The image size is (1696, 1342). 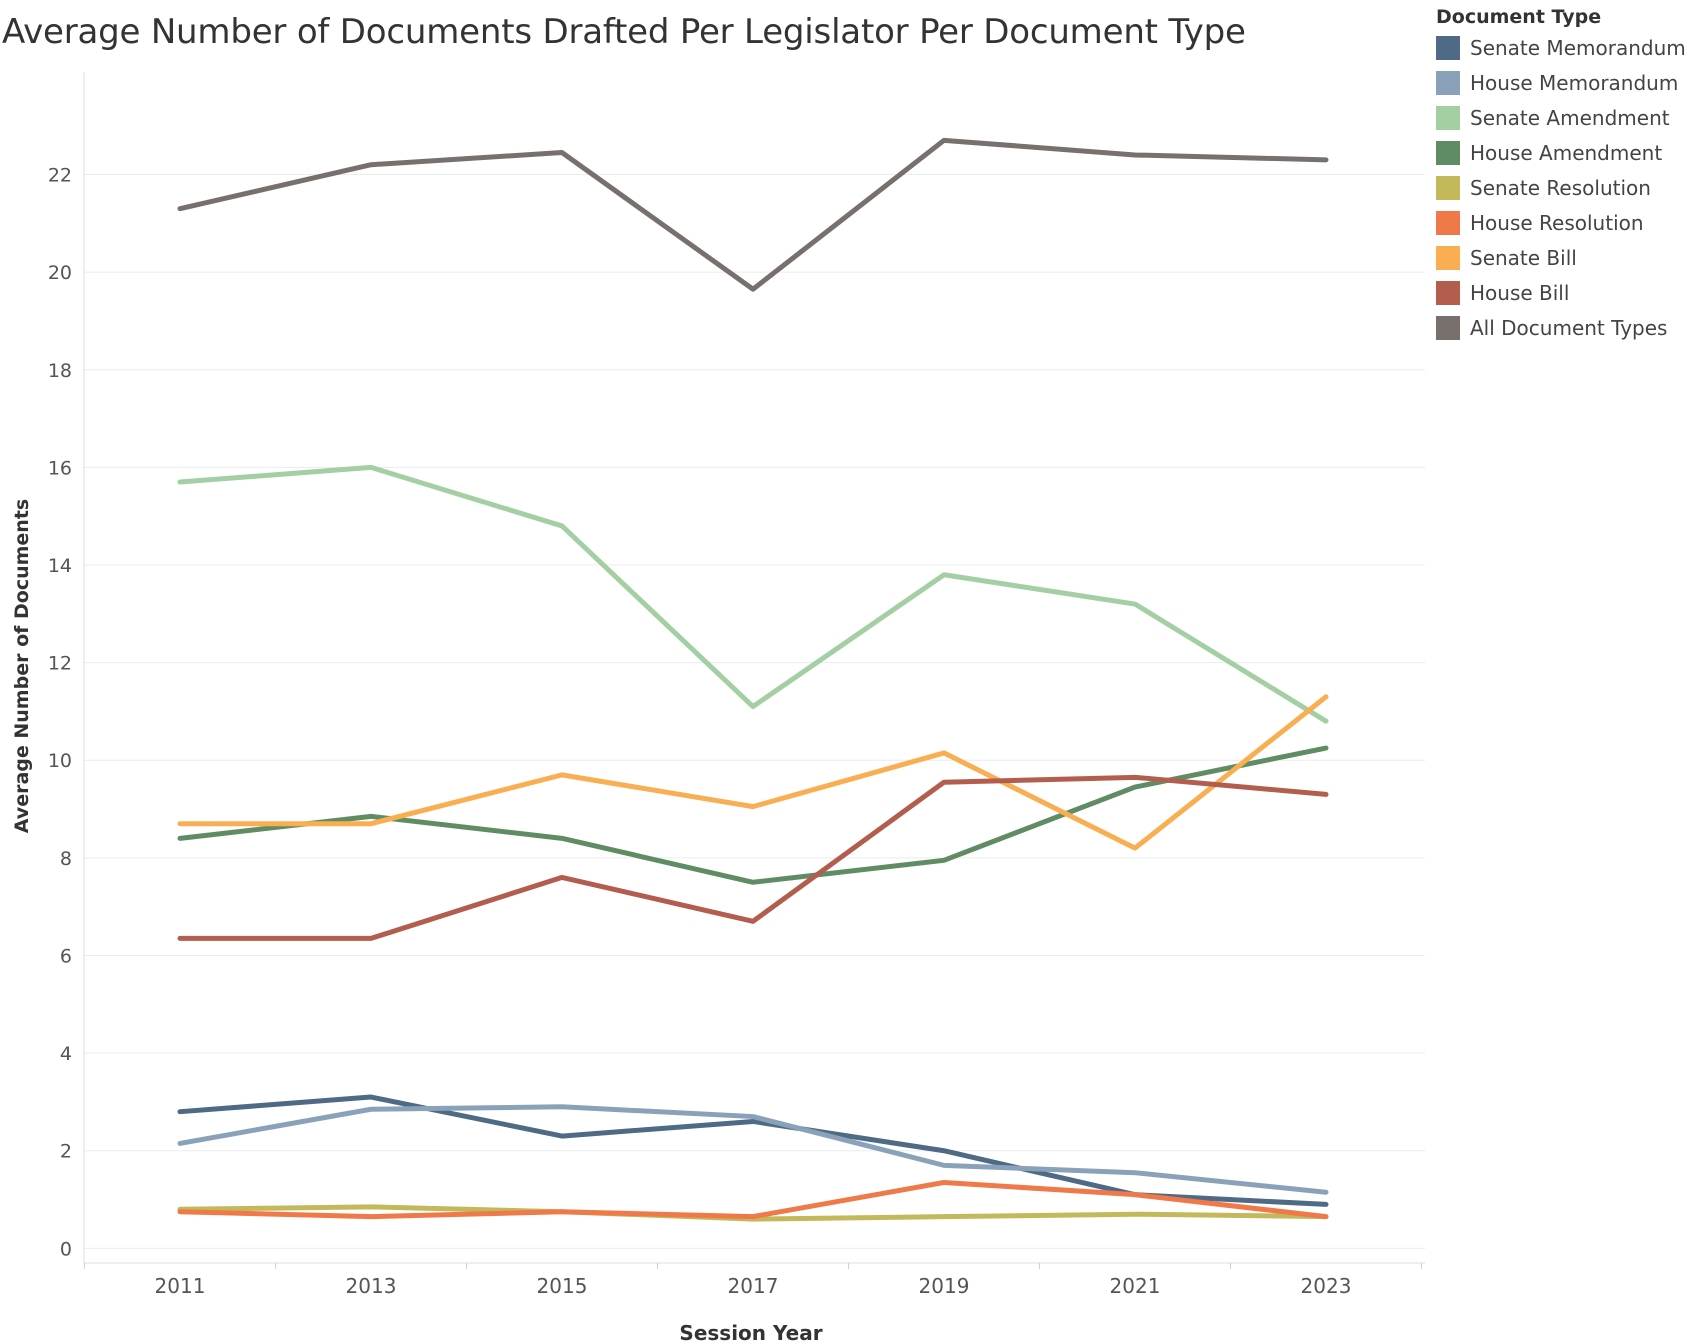 What do you see at coordinates (60, 273) in the screenshot?
I see `y-tick-label: 20` at bounding box center [60, 273].